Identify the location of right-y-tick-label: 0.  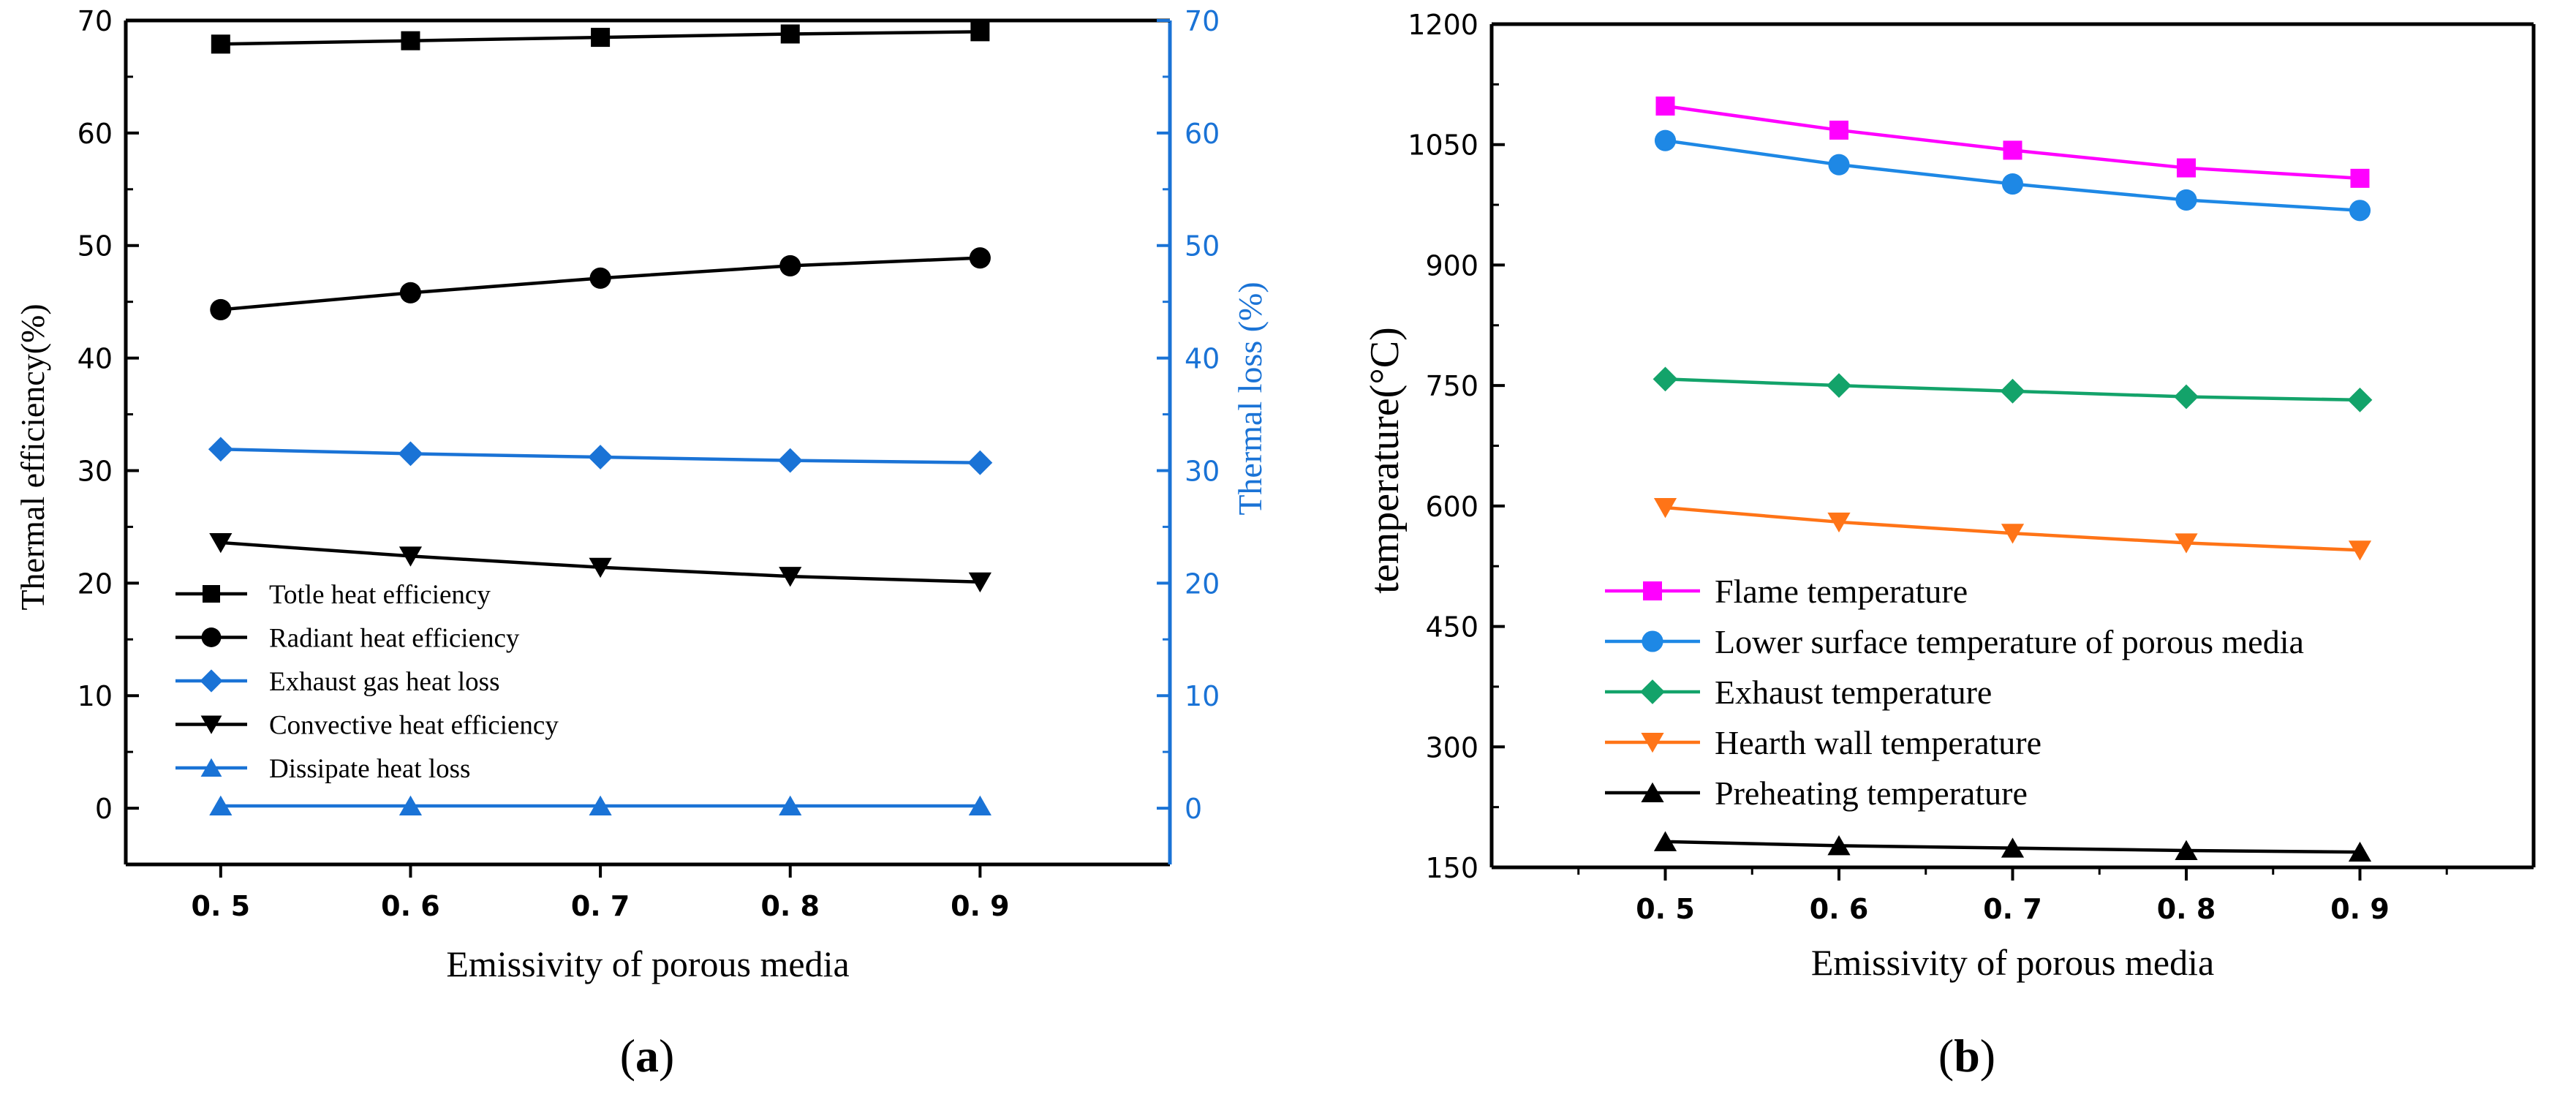
(1193, 809).